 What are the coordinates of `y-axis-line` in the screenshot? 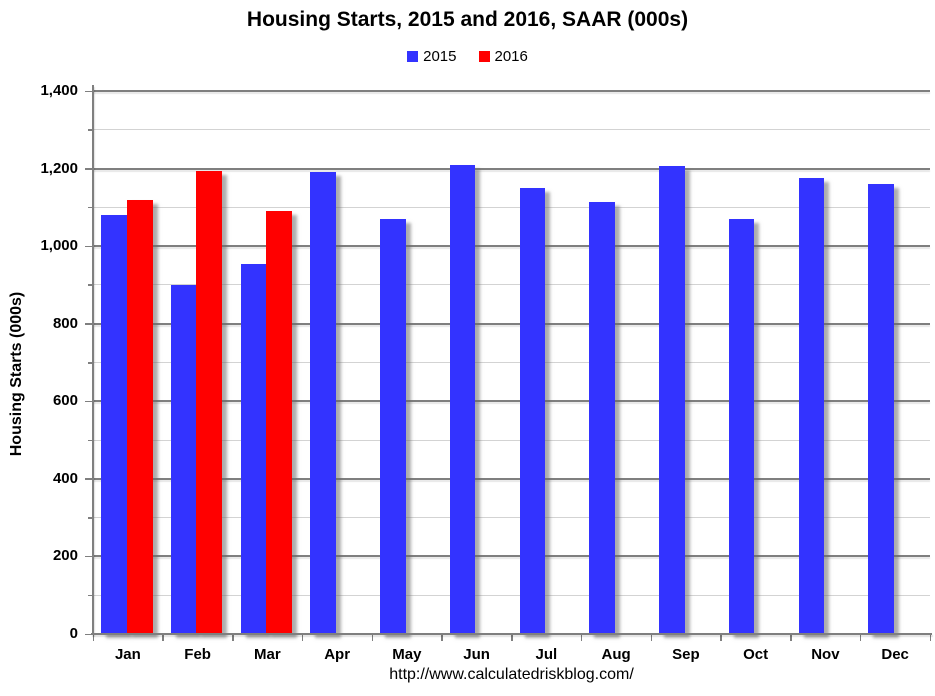 It's located at (93, 360).